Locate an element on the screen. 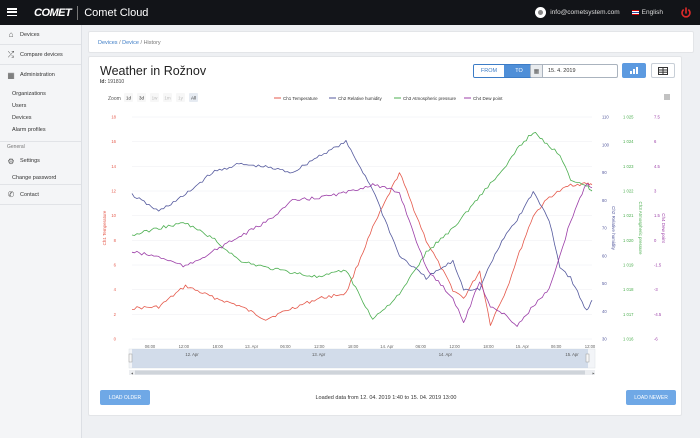 This screenshot has width=700, height=438. page-title: Weather in Rožnov is located at coordinates (153, 71).